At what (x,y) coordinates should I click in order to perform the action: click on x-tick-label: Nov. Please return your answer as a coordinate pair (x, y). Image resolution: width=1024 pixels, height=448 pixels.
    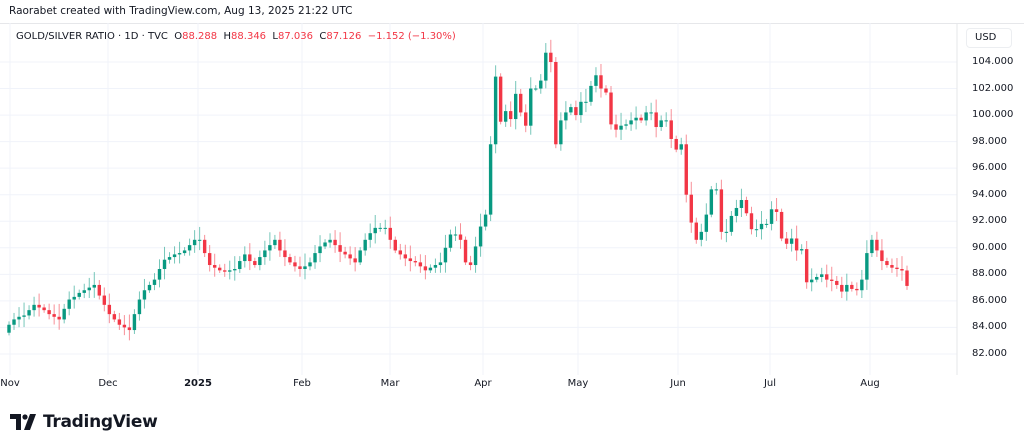
    Looking at the image, I should click on (10, 383).